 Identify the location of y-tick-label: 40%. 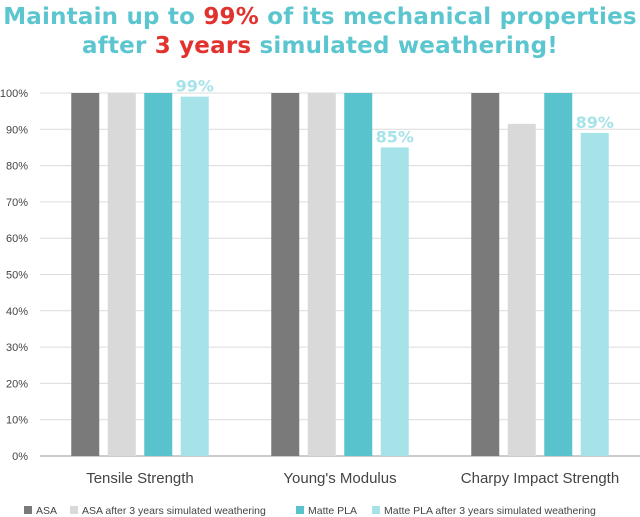
(17, 312).